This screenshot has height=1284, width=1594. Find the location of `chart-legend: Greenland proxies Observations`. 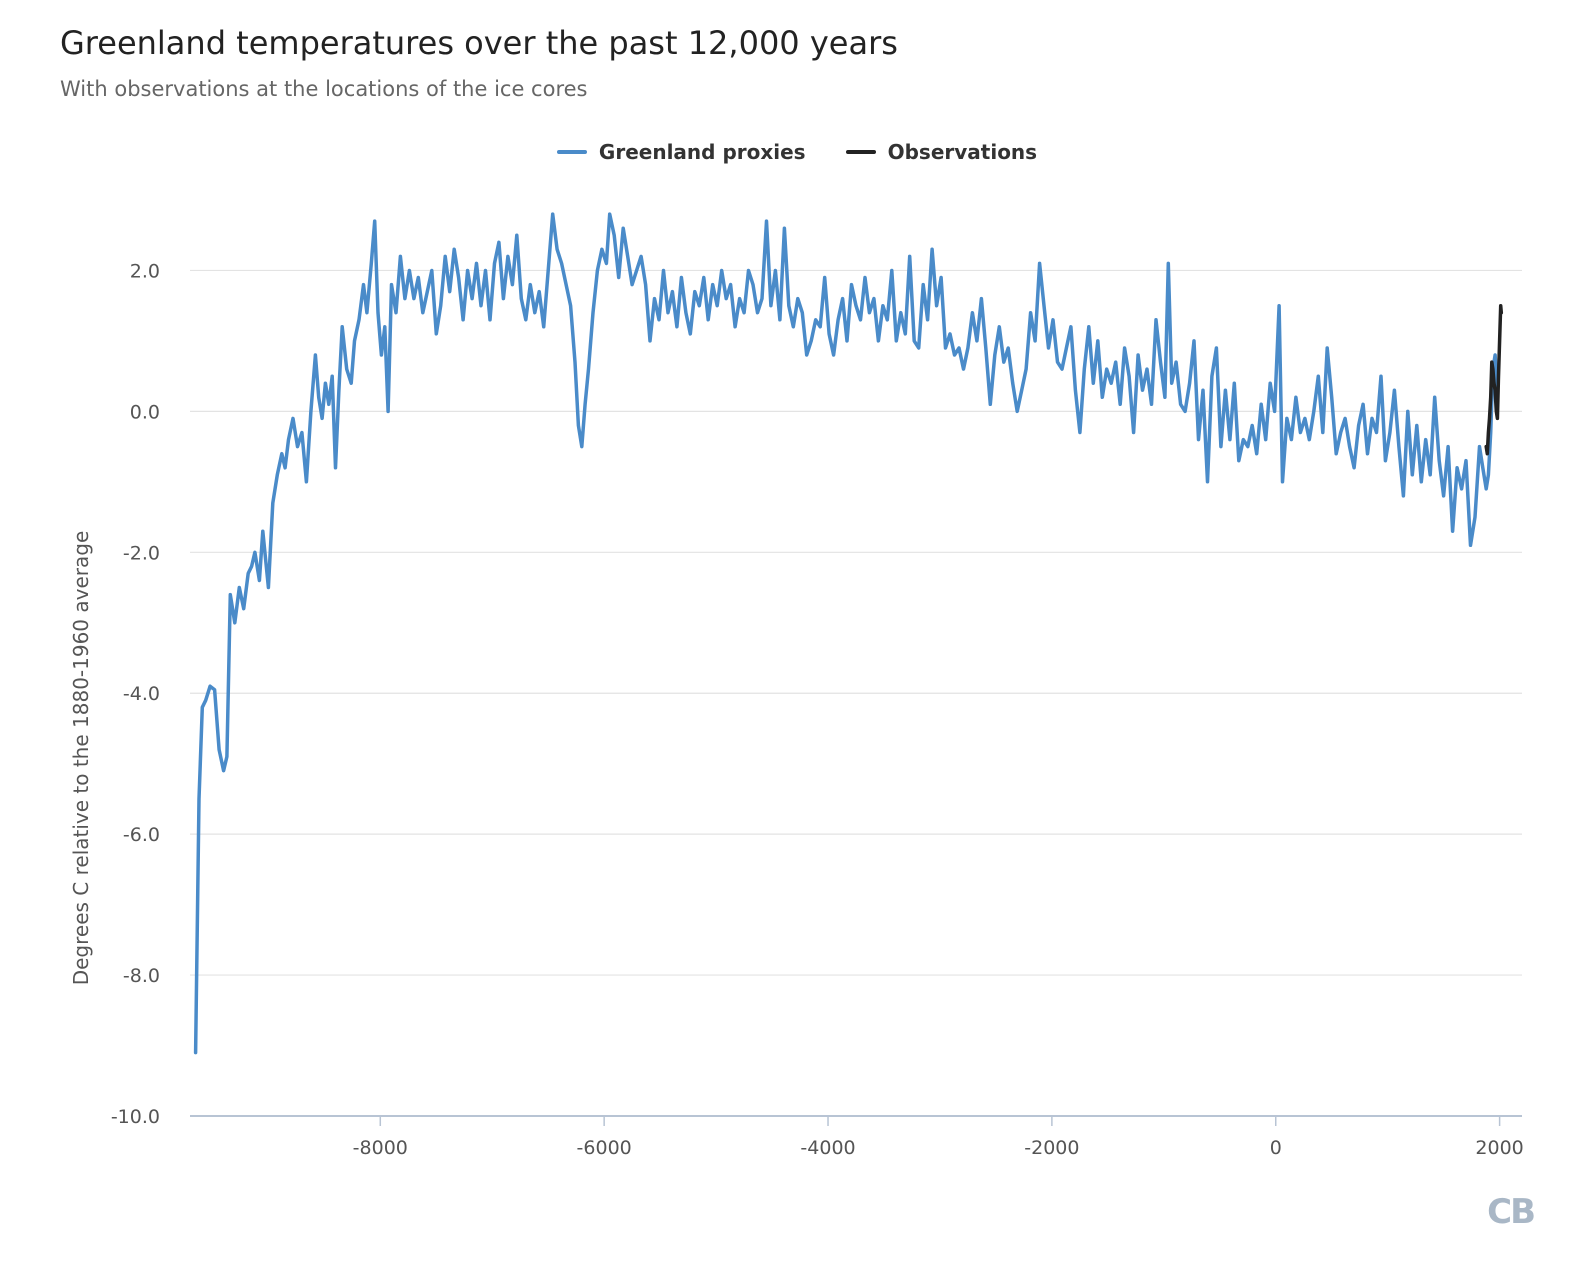

chart-legend: Greenland proxies Observations is located at coordinates (797, 152).